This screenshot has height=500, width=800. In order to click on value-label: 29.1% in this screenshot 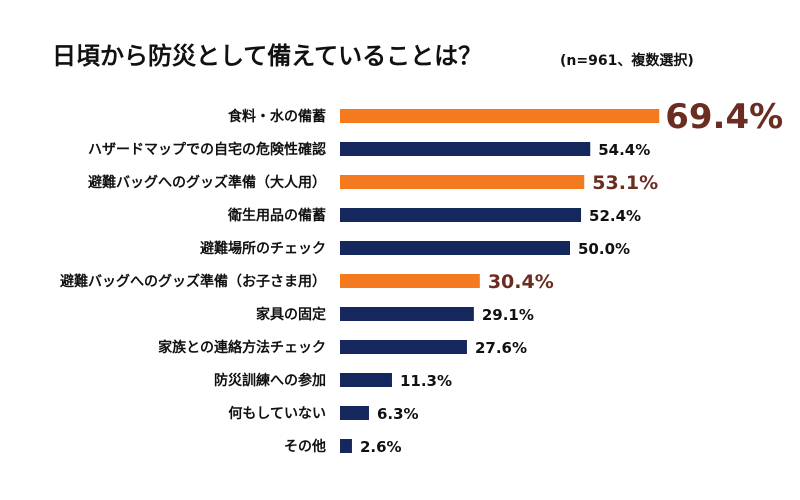, I will do `click(508, 315)`.